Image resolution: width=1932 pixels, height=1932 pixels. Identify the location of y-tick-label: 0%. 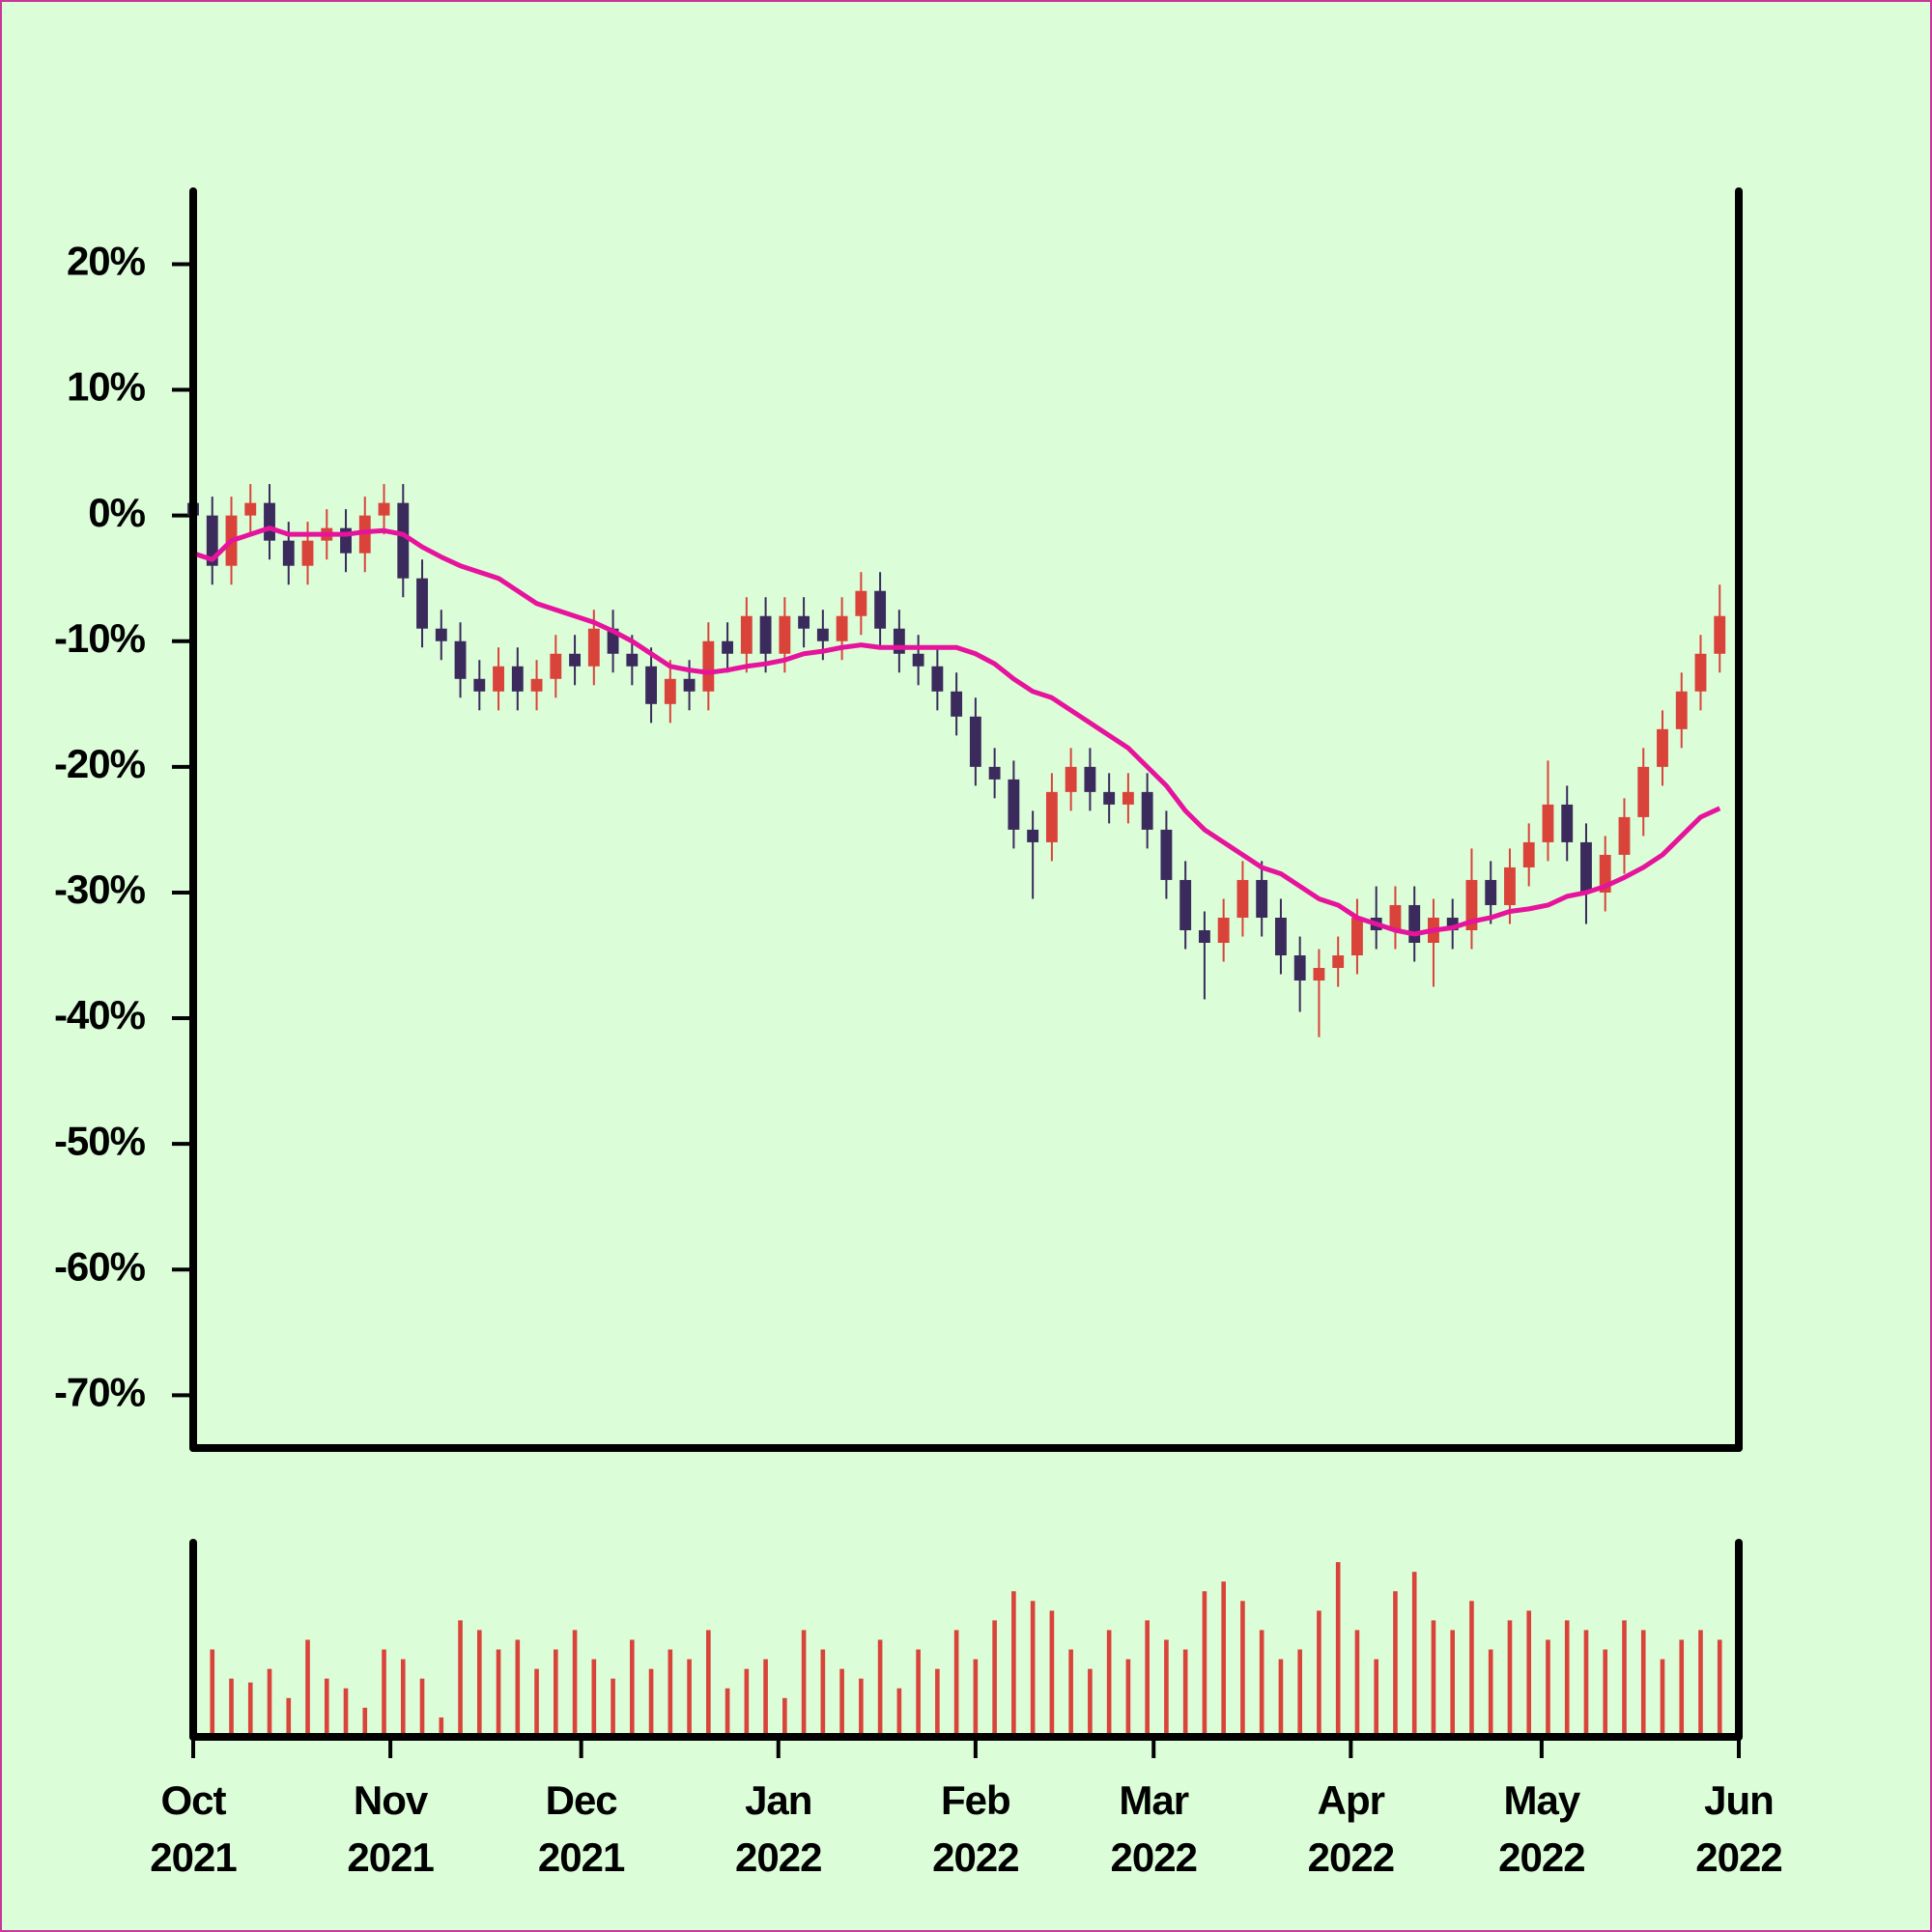
(116, 512).